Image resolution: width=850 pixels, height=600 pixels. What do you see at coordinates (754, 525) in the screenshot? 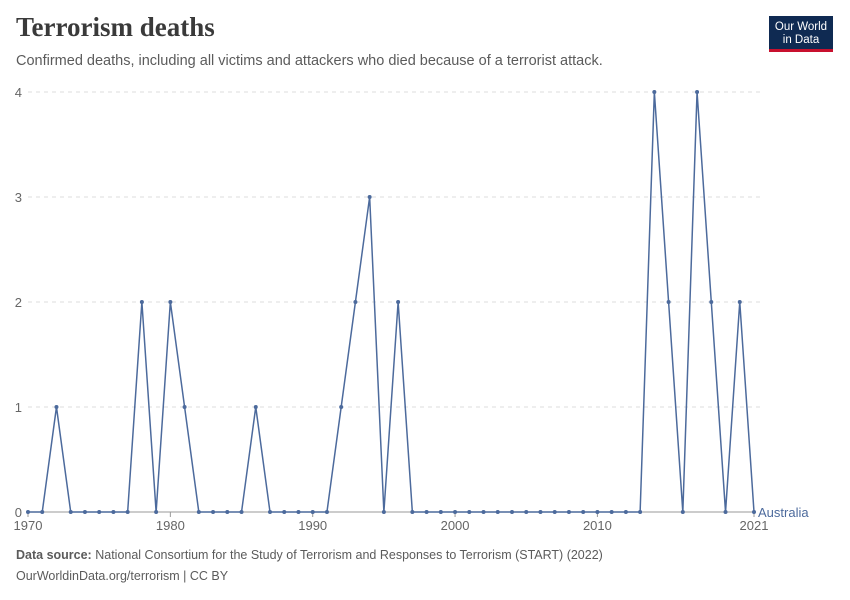
I see `x-tick-label: 2021` at bounding box center [754, 525].